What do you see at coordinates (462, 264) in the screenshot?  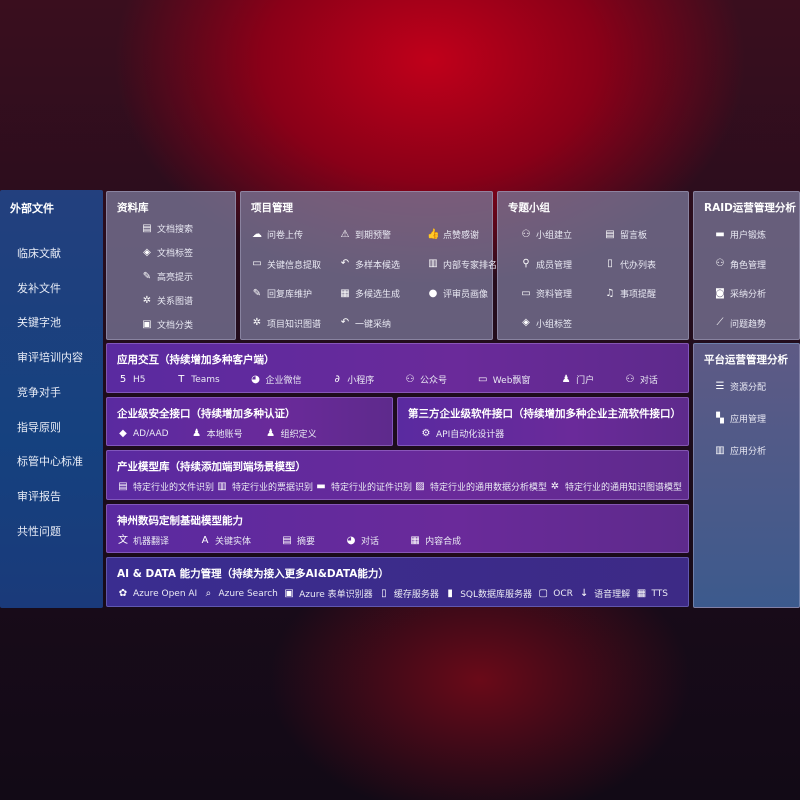 I see `feature-item: ▥ 内部专家排名` at bounding box center [462, 264].